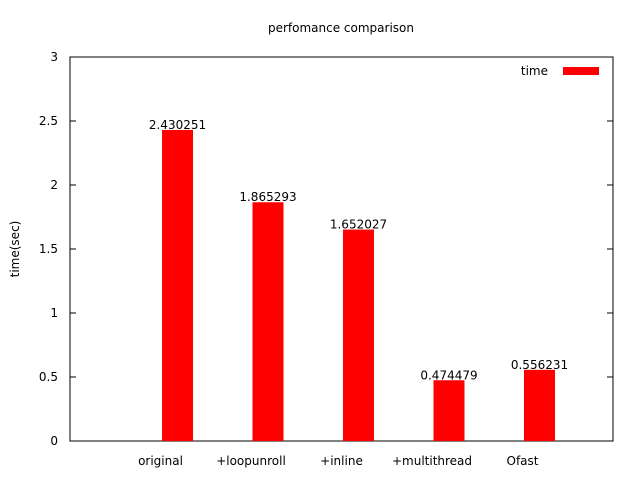 Image resolution: width=640 pixels, height=480 pixels. Describe the element at coordinates (177, 125) in the screenshot. I see `value-label: 2.430251` at that location.